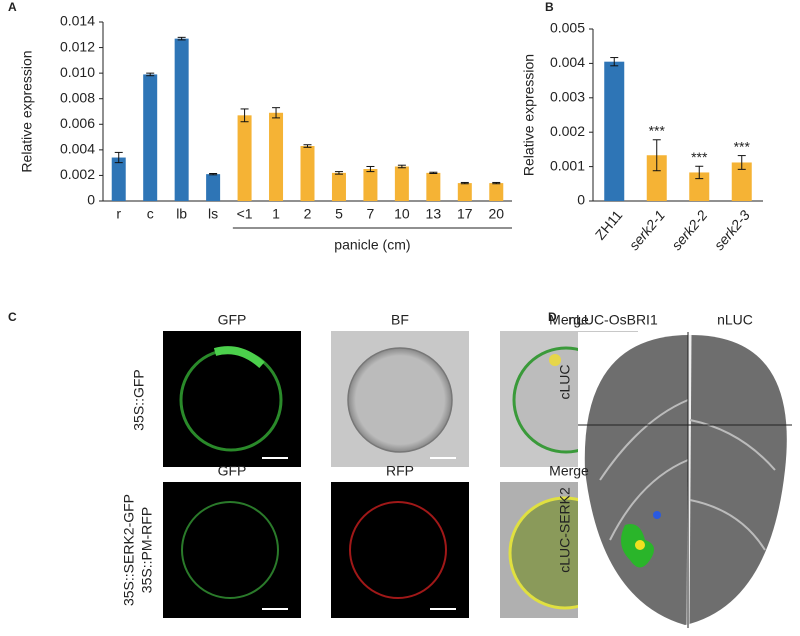  I want to click on x-tick-label: 1, so click(276, 214).